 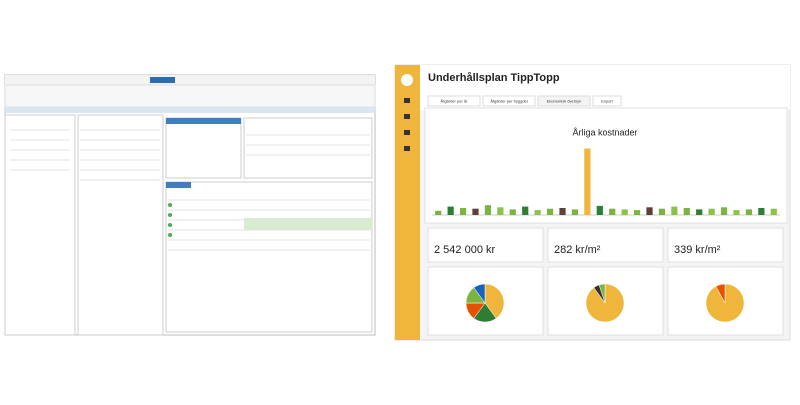 What do you see at coordinates (120, 225) in the screenshot?
I see `list-panel` at bounding box center [120, 225].